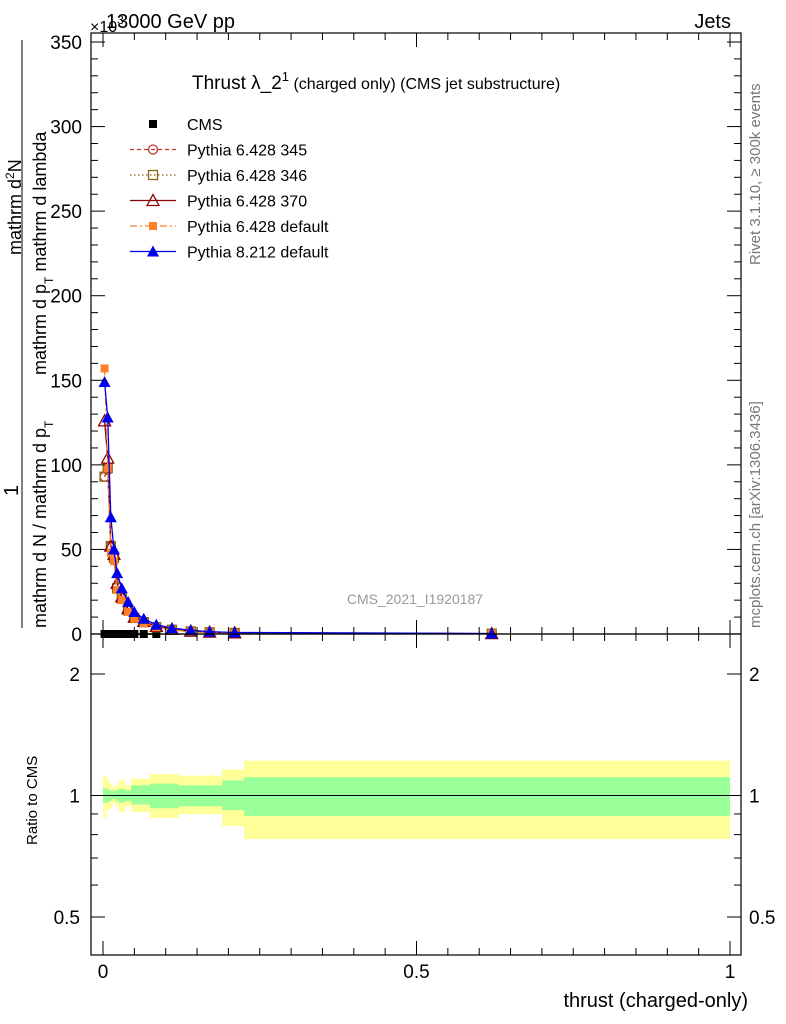 The height and width of the screenshot is (1024, 786). What do you see at coordinates (66, 128) in the screenshot?
I see `main-ytick-label: 300` at bounding box center [66, 128].